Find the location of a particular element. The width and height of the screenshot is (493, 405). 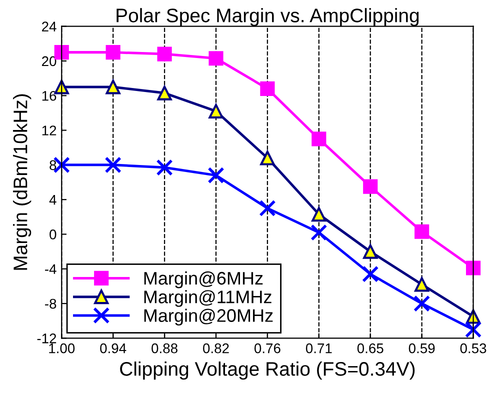

x-tick-label: 0.88 is located at coordinates (165, 348).